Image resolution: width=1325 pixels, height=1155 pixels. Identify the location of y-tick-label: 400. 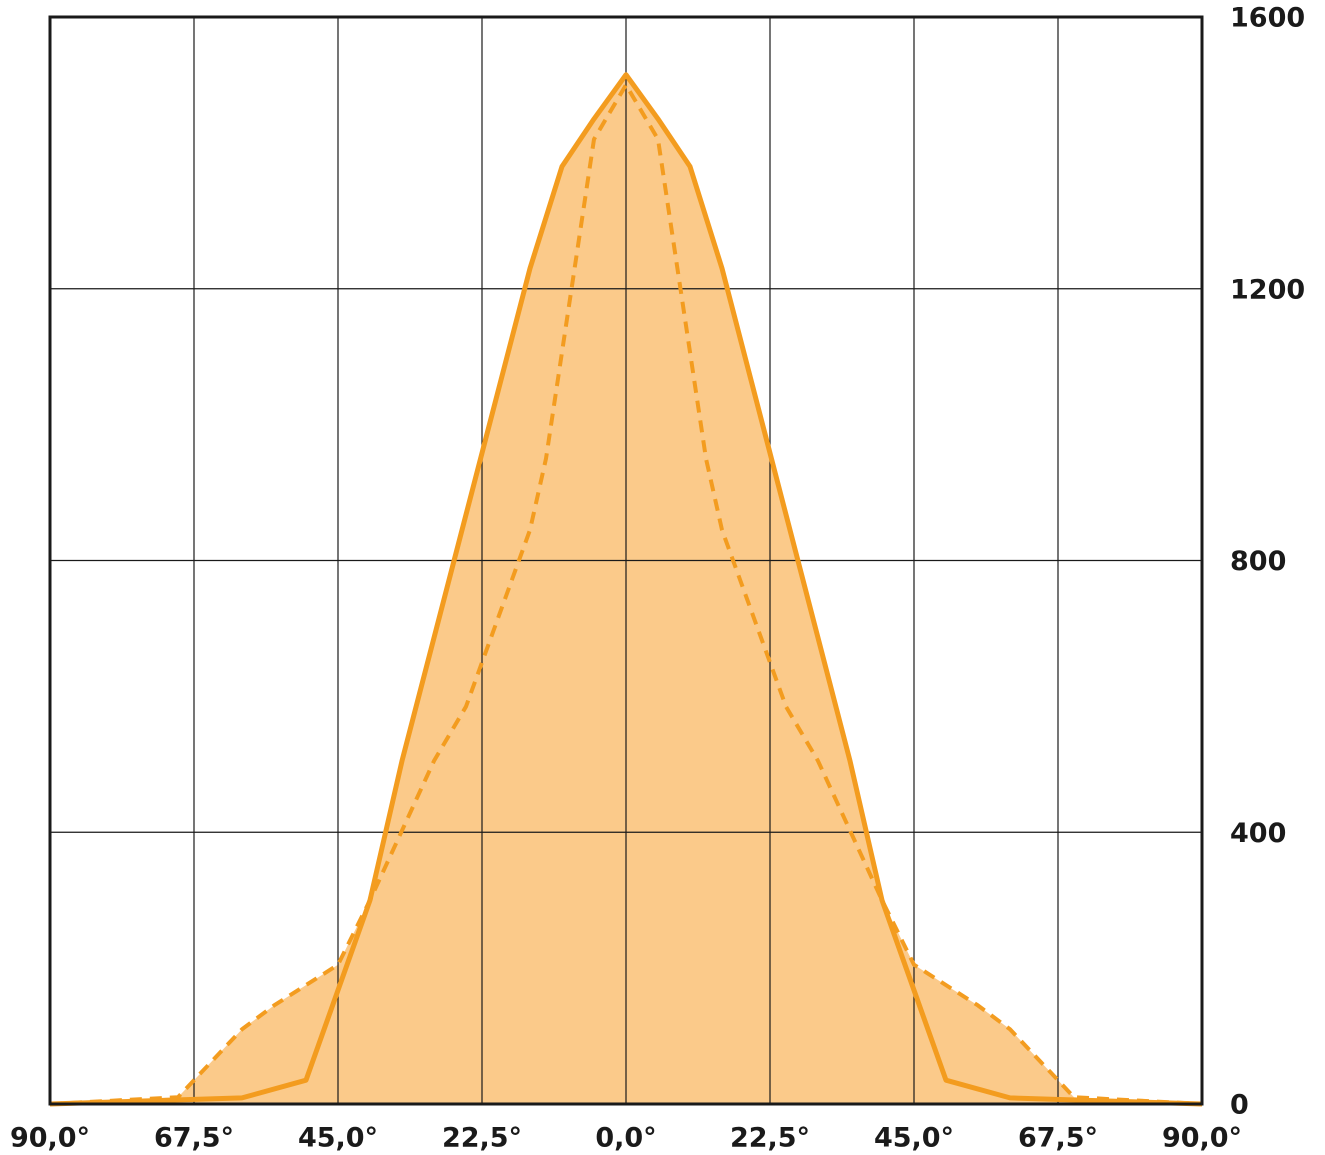
(1258, 833).